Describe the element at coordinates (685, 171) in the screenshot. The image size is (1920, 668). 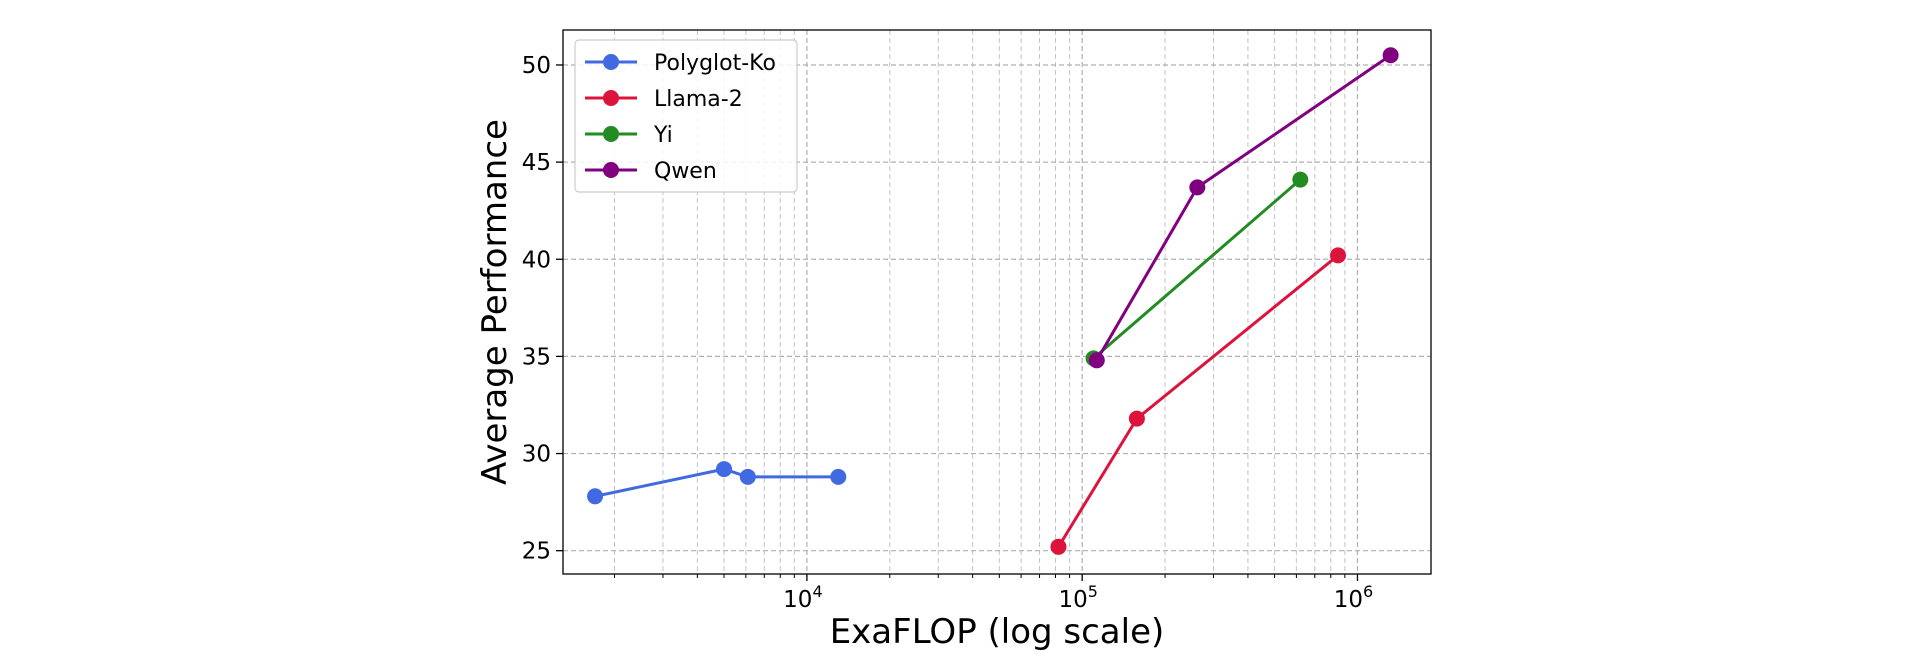
I see `legend-label: Qwen` at that location.